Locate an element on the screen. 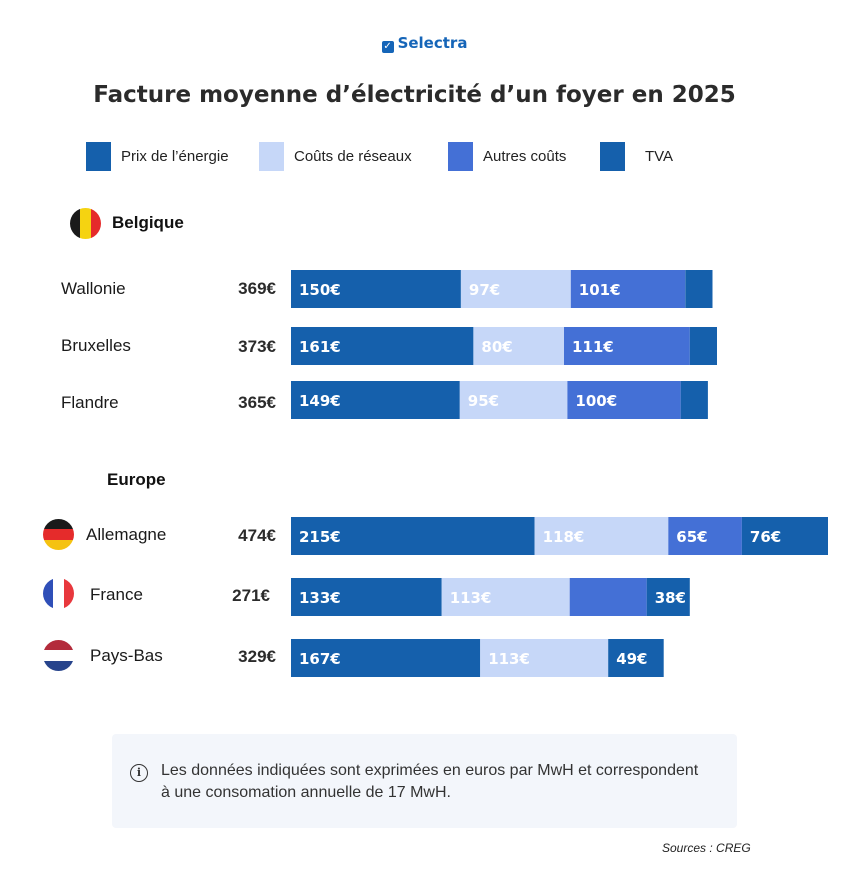 Image resolution: width=849 pixels, height=874 pixels. data-label-wallonie-1: 97€ is located at coordinates (484, 290).